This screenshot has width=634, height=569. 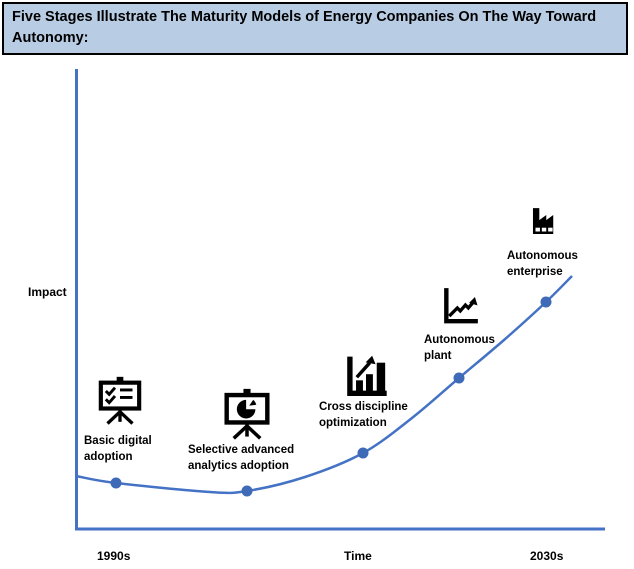 I want to click on line-chart-trend-icon, so click(x=461, y=306).